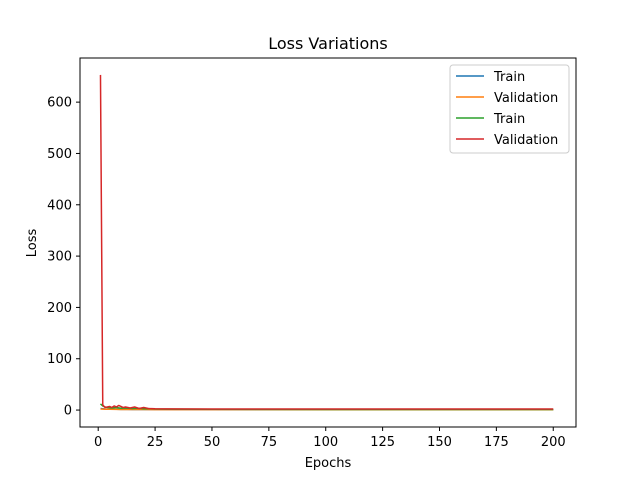 This screenshot has height=480, width=640. Describe the element at coordinates (509, 119) in the screenshot. I see `legend-label-3: Train` at that location.